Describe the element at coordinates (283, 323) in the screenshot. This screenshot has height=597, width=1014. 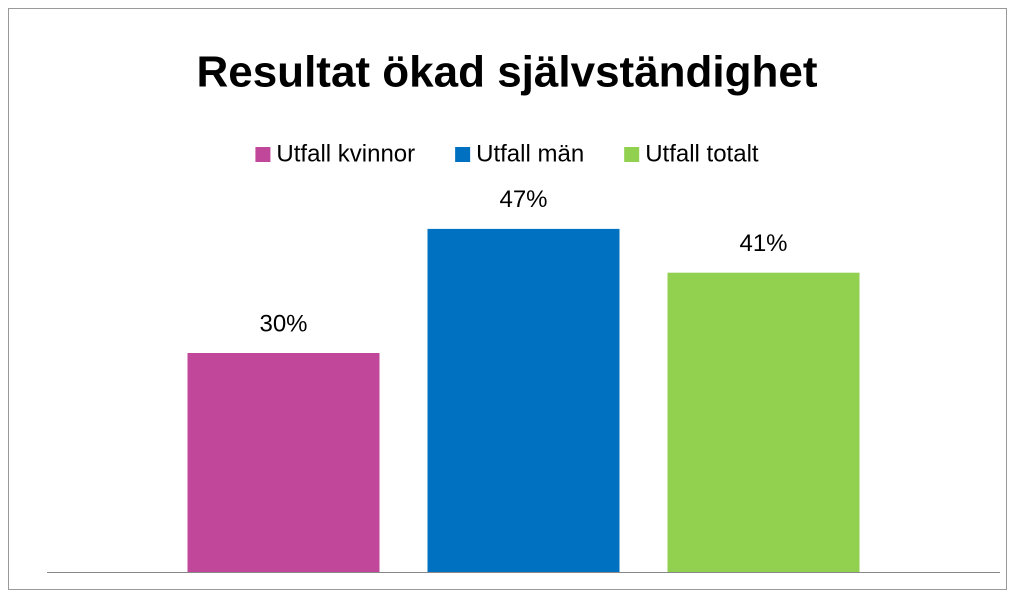
I see `data-label: 30%` at that location.